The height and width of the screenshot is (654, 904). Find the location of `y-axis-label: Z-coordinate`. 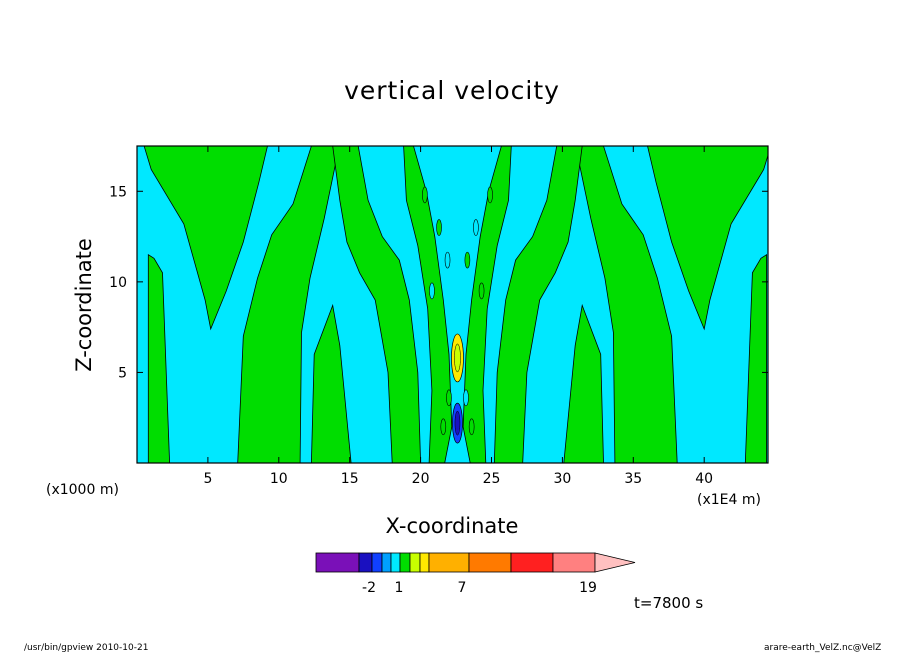

y-axis-label: Z-coordinate is located at coordinates (84, 305).